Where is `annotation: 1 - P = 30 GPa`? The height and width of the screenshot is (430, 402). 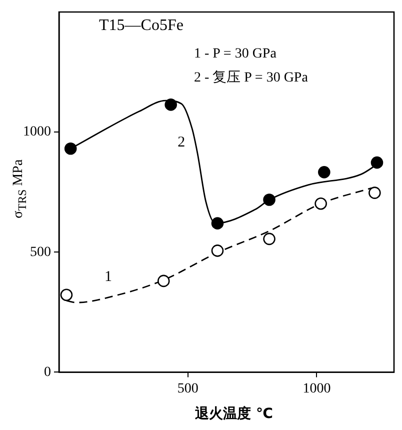 annotation: 1 - P = 30 GPa is located at coordinates (236, 54).